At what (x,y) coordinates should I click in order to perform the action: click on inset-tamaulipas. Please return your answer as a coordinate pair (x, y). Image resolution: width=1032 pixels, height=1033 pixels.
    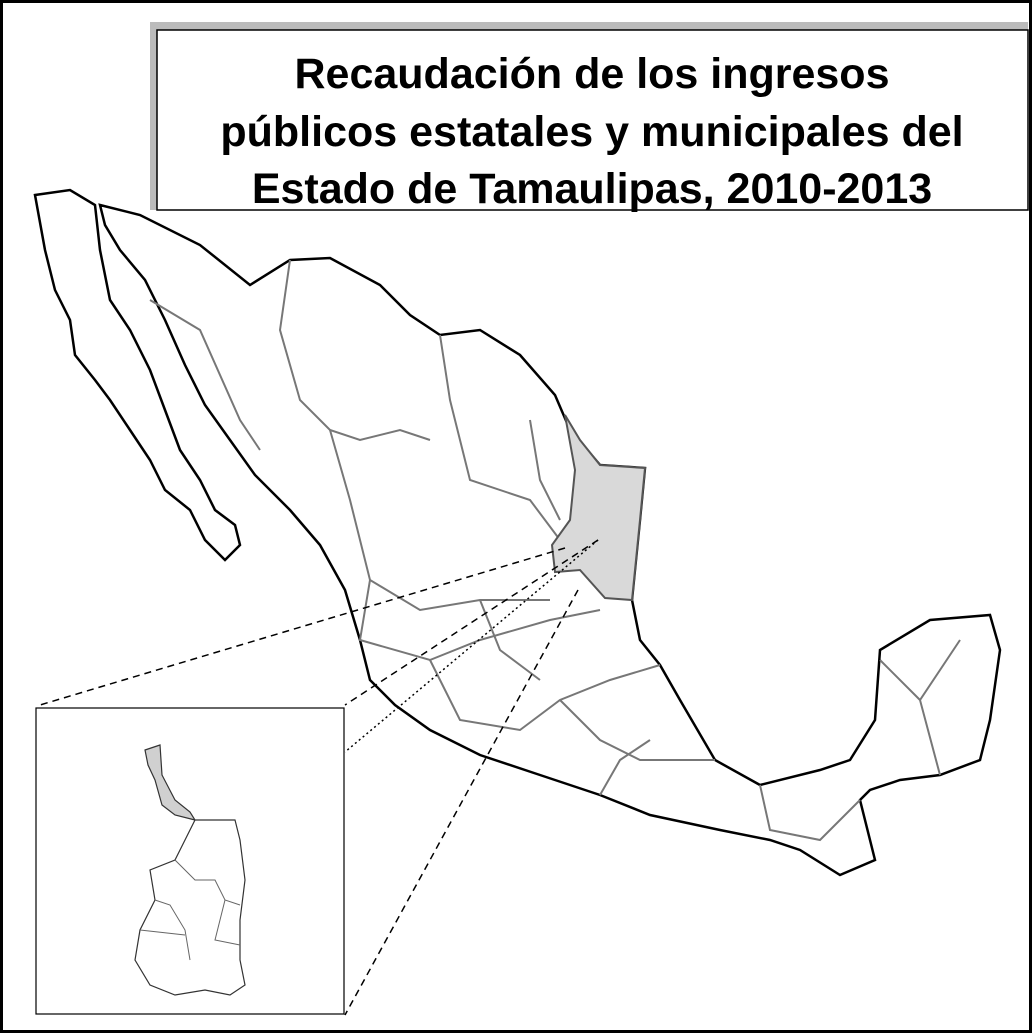
    Looking at the image, I should click on (190, 907).